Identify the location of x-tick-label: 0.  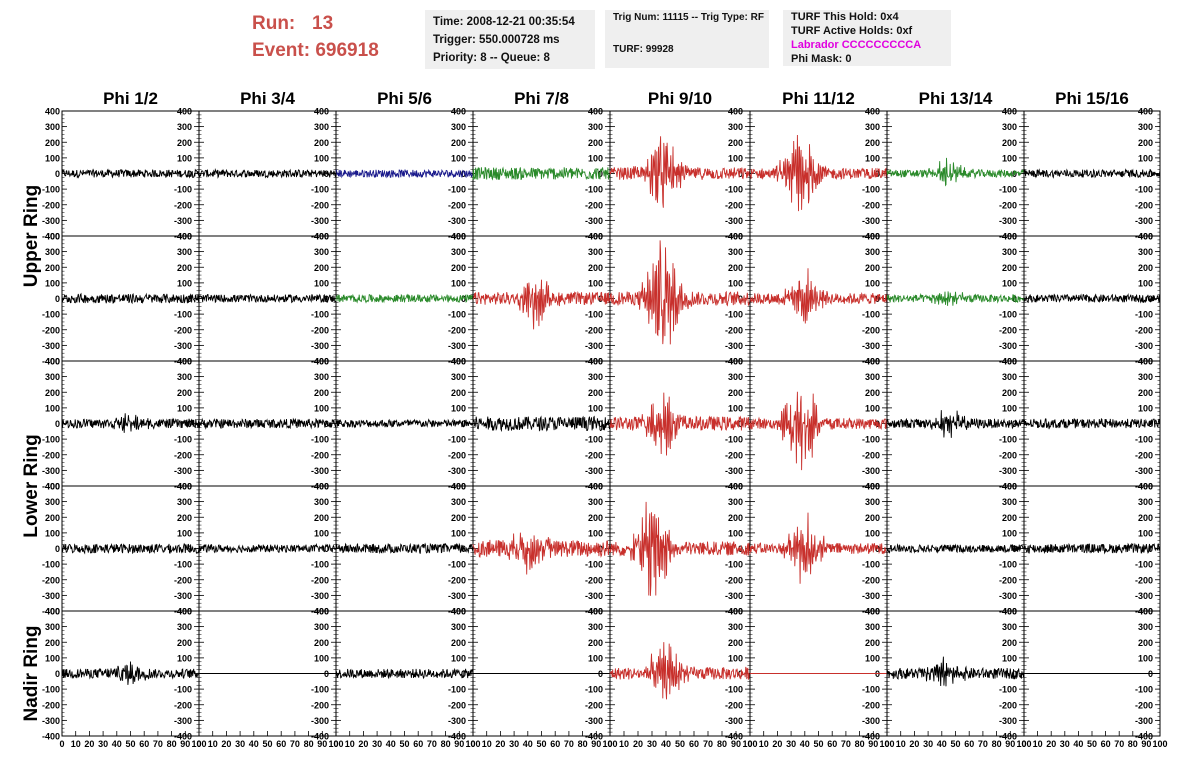
(609, 744).